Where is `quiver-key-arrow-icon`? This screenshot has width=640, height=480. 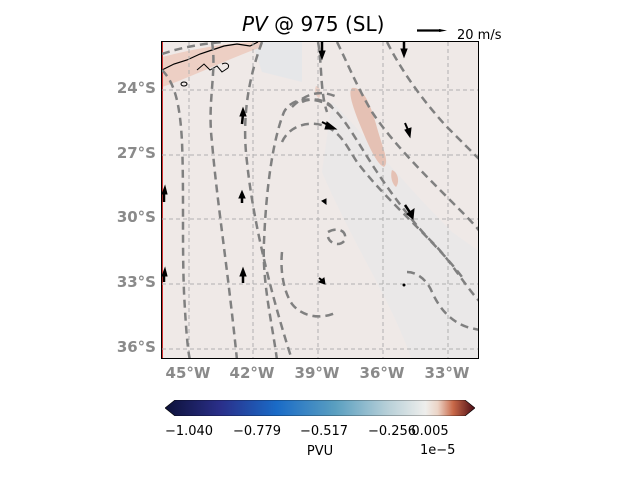
quiver-key-arrow-icon is located at coordinates (432, 30).